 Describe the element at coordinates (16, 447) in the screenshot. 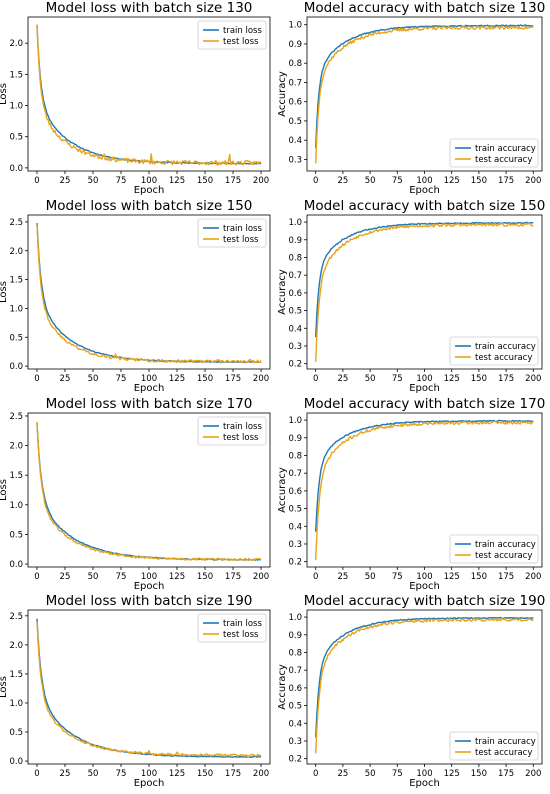

I see `y-tick-label: 2.0` at that location.